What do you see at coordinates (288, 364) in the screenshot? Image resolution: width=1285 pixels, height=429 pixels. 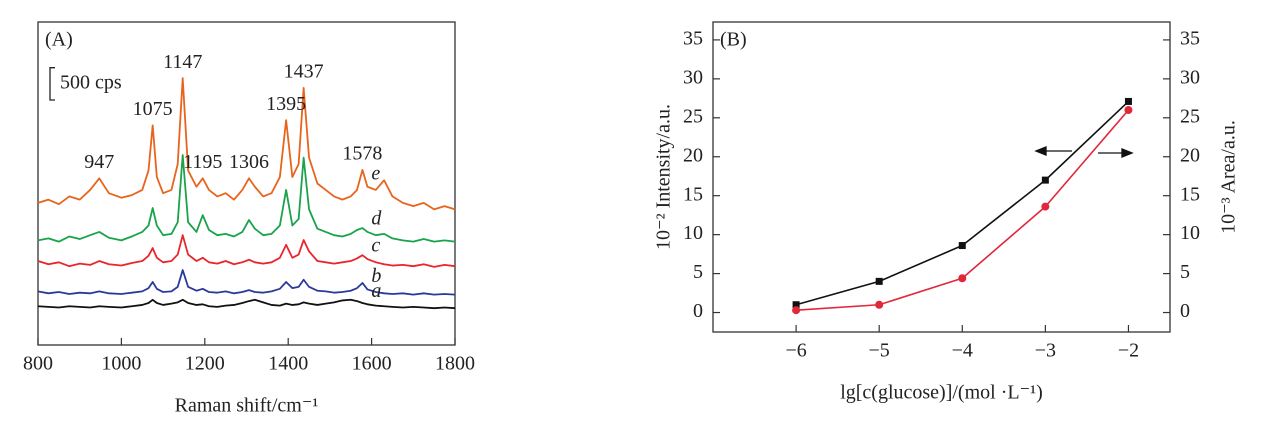 I see `x-tick-label: 1400` at bounding box center [288, 364].